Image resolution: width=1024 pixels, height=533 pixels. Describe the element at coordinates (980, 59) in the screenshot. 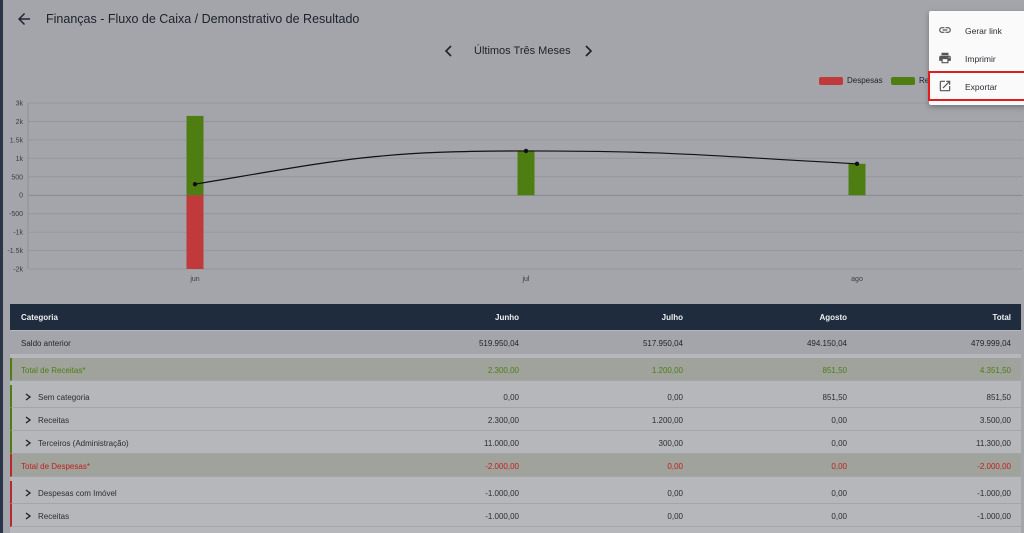

I see `menu-item-label: Imprimir` at that location.